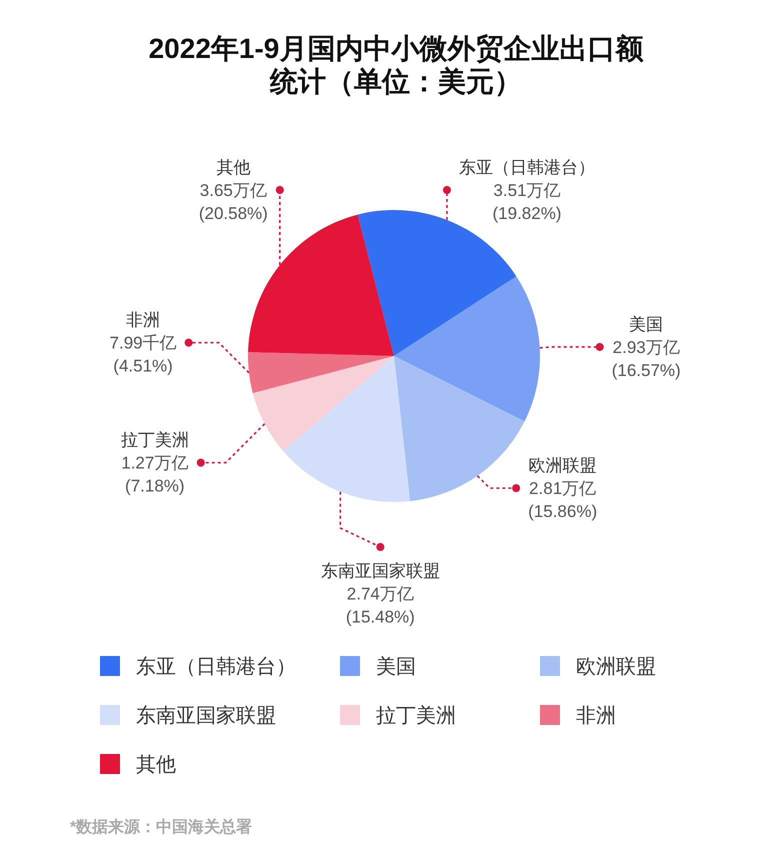 This screenshot has width=778, height=861. What do you see at coordinates (526, 167) in the screenshot?
I see `slice-label: 东亚（日韩港台）` at bounding box center [526, 167].